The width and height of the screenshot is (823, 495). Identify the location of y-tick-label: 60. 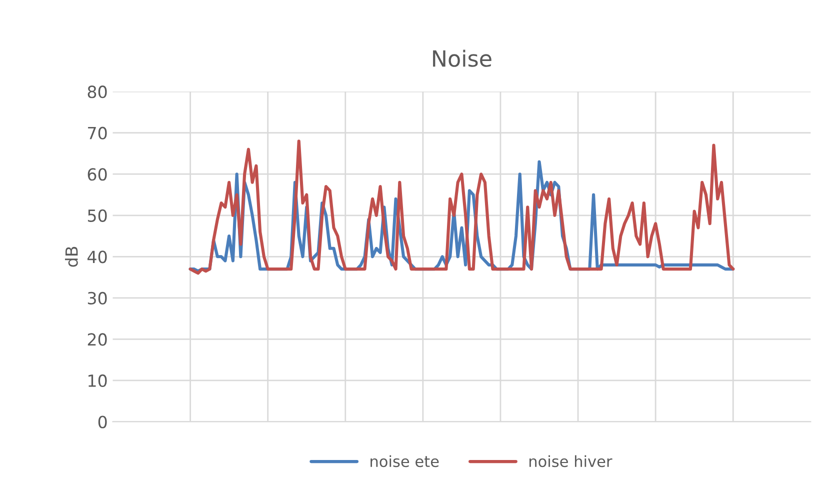
(97, 174).